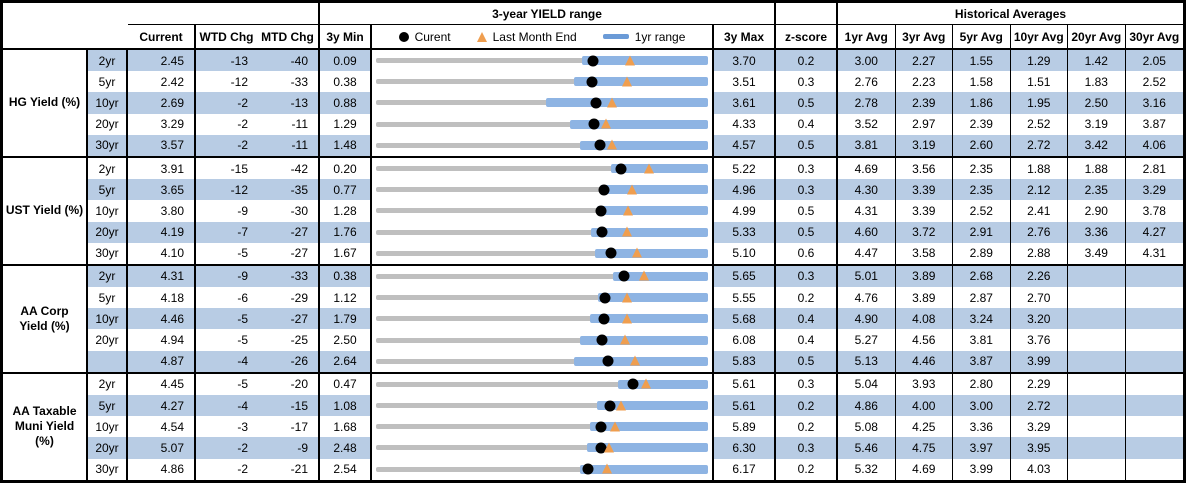 The image size is (1186, 487). What do you see at coordinates (924, 427) in the screenshot?
I see `avg-cell: 4.25` at bounding box center [924, 427].